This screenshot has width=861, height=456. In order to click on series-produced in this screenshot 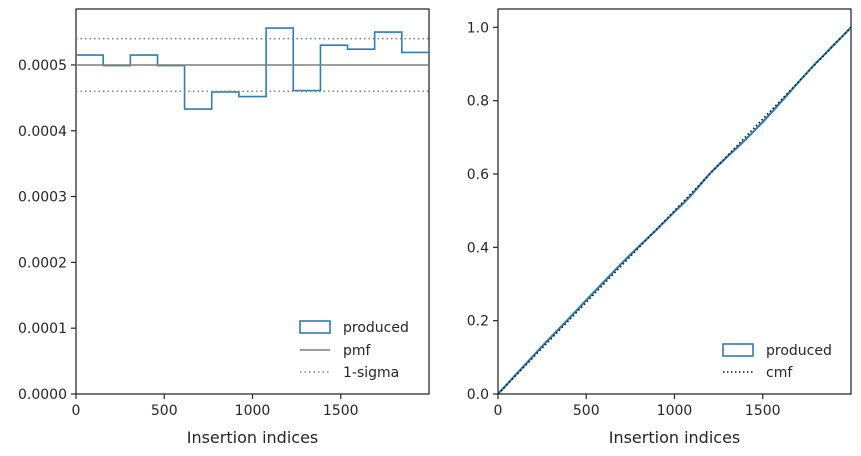, I will do `click(252, 68)`.